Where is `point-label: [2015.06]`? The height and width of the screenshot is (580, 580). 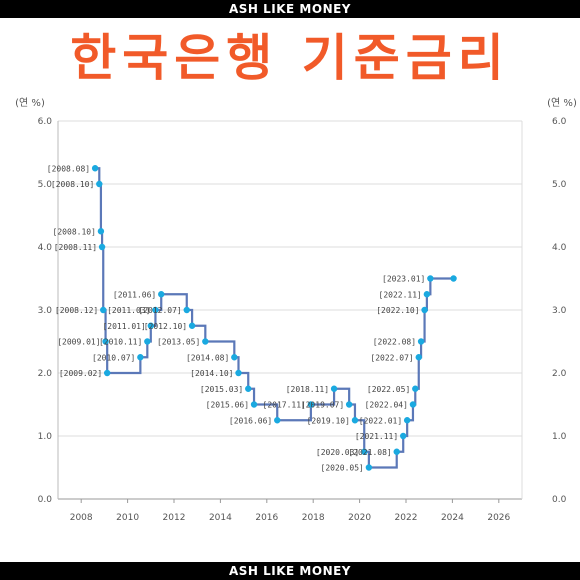
point-label: [2015.06] is located at coordinates (227, 405).